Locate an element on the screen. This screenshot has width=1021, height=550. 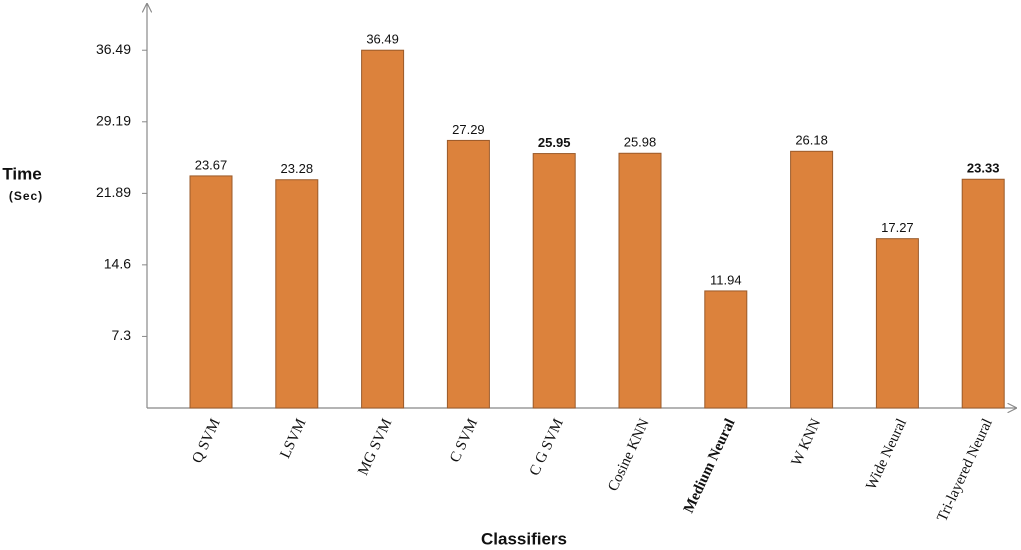
value-label: 17.27 is located at coordinates (897, 227).